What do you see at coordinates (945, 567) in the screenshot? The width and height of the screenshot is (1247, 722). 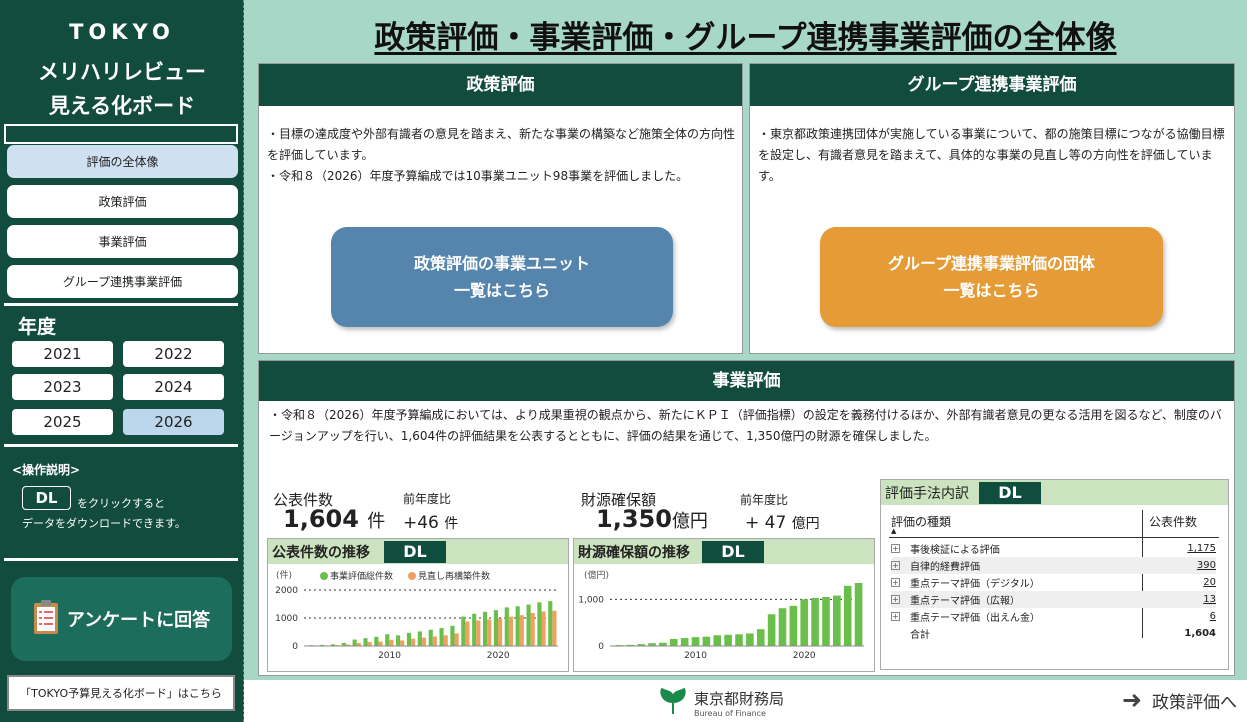 I see `row-name: 自律的経費評価` at bounding box center [945, 567].